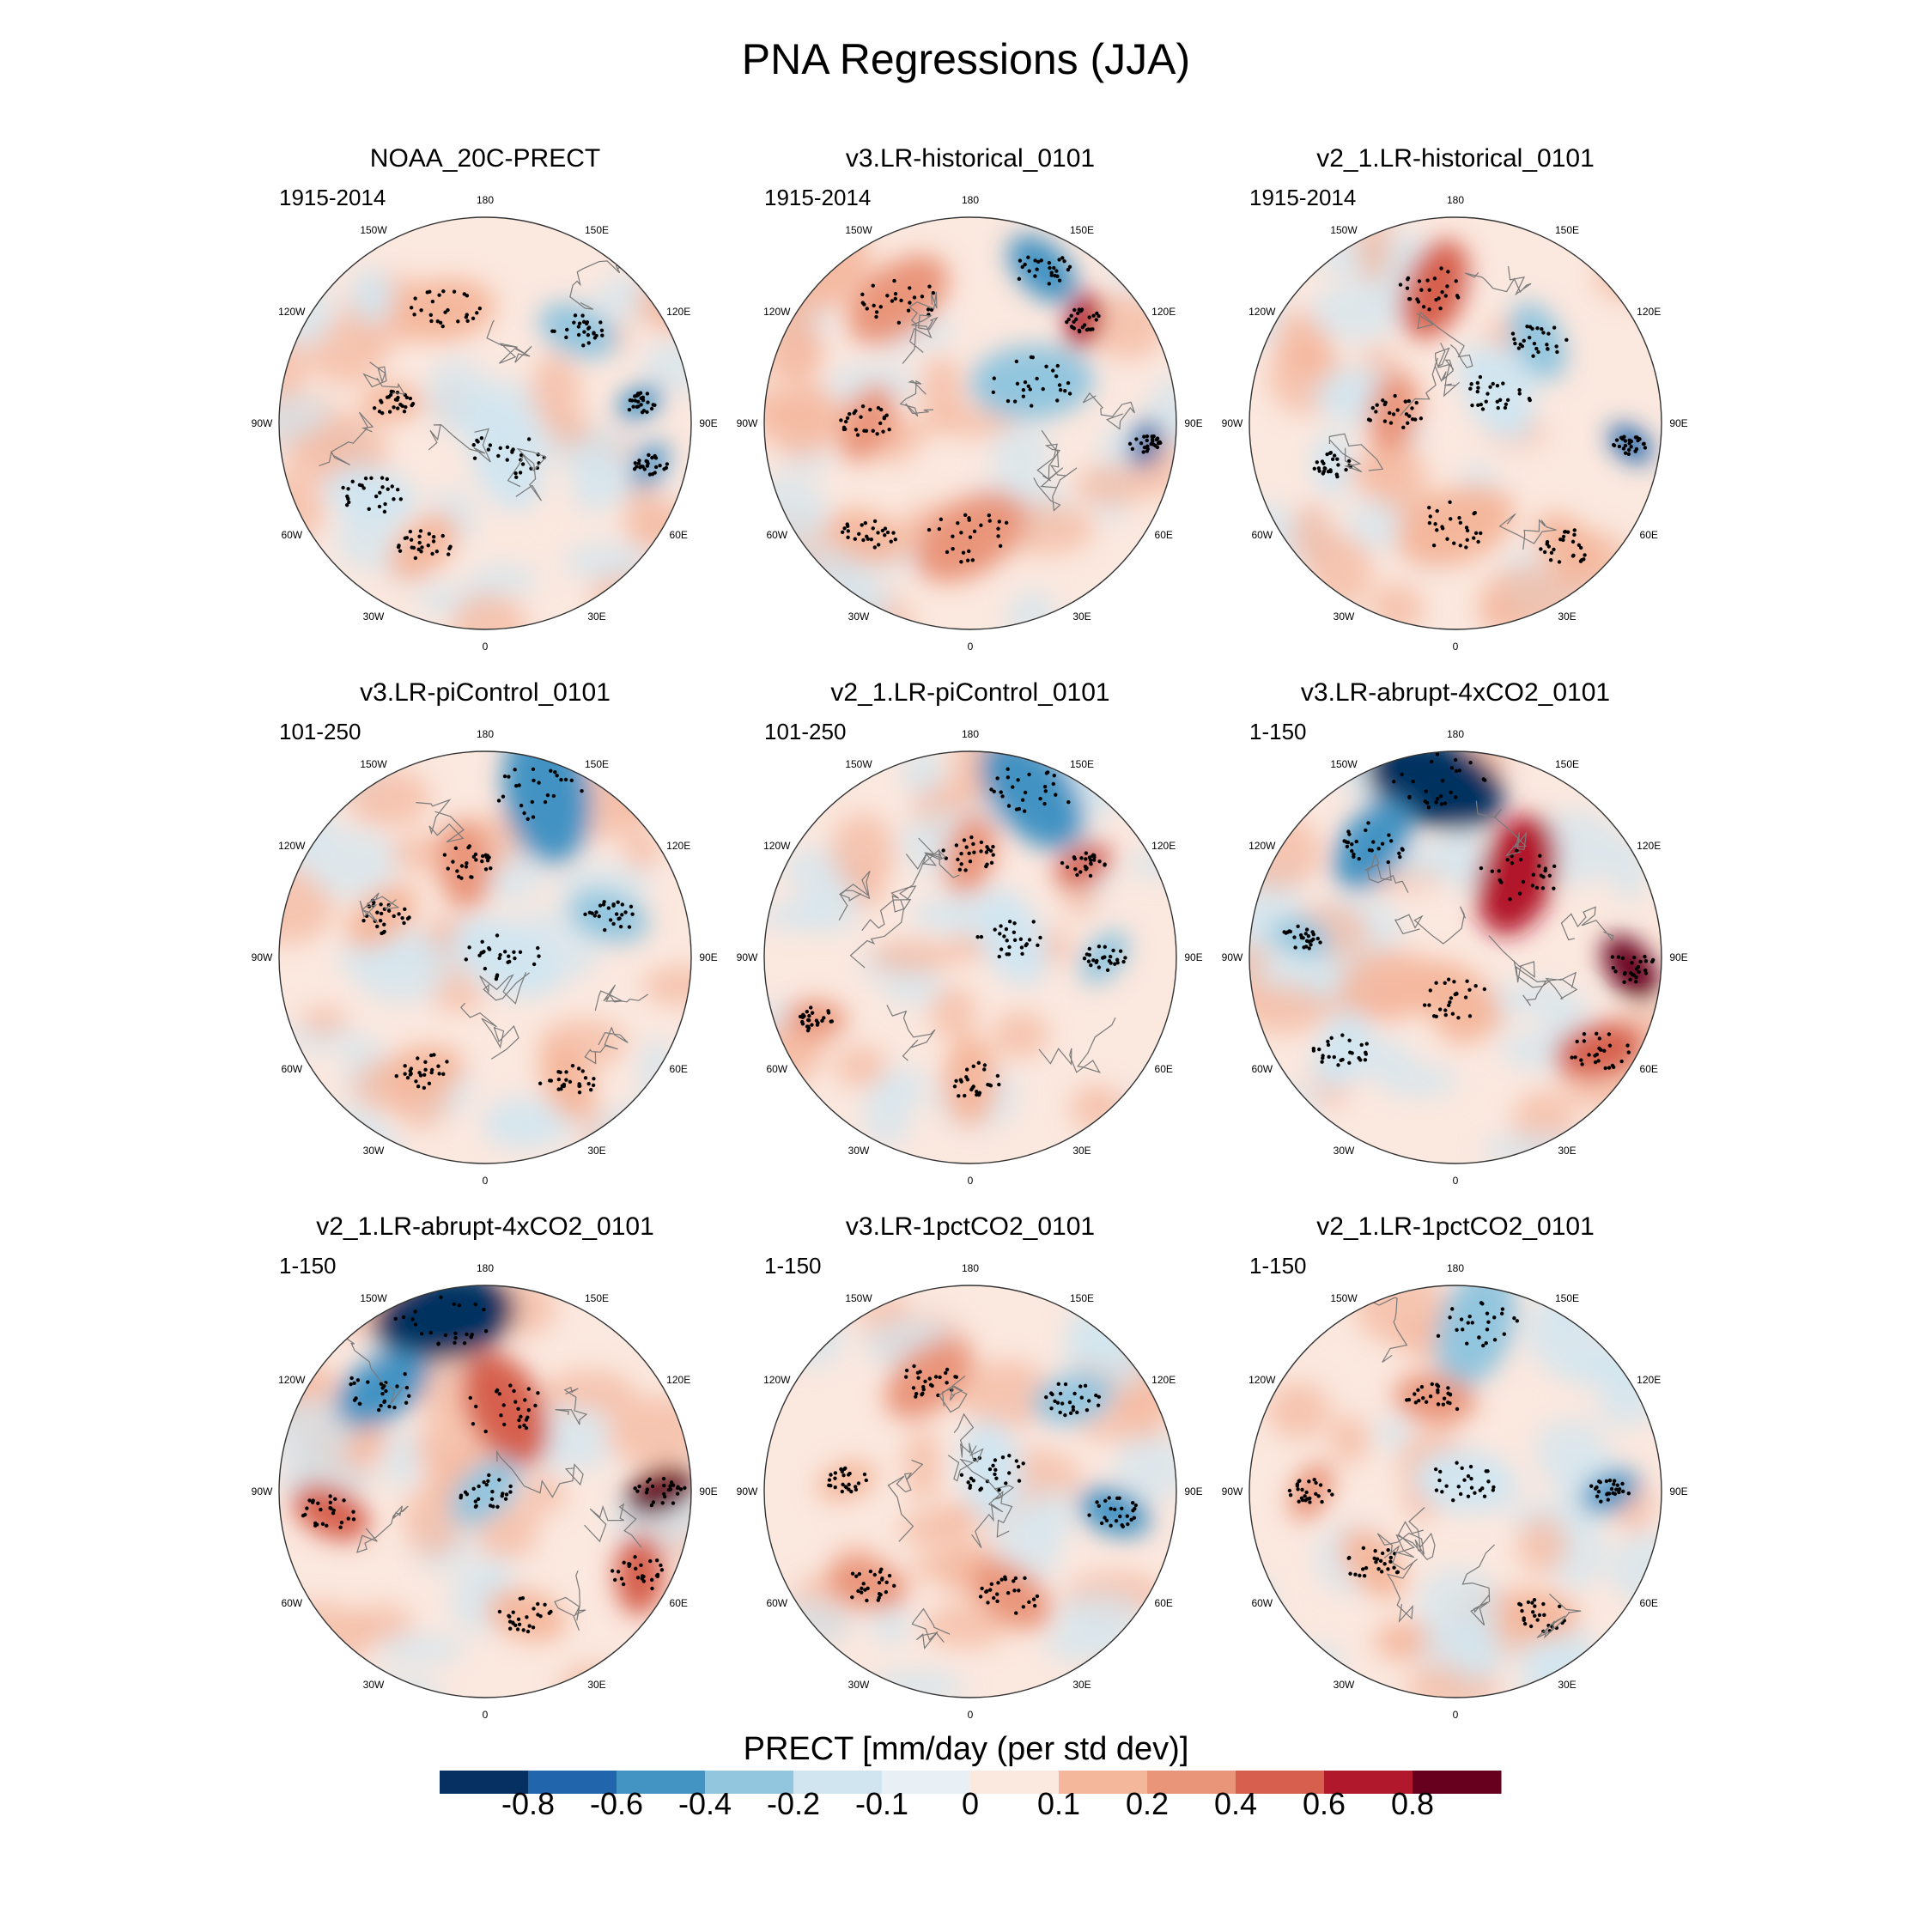 This screenshot has height=1932, width=1932. I want to click on coastline, so click(1489, 903).